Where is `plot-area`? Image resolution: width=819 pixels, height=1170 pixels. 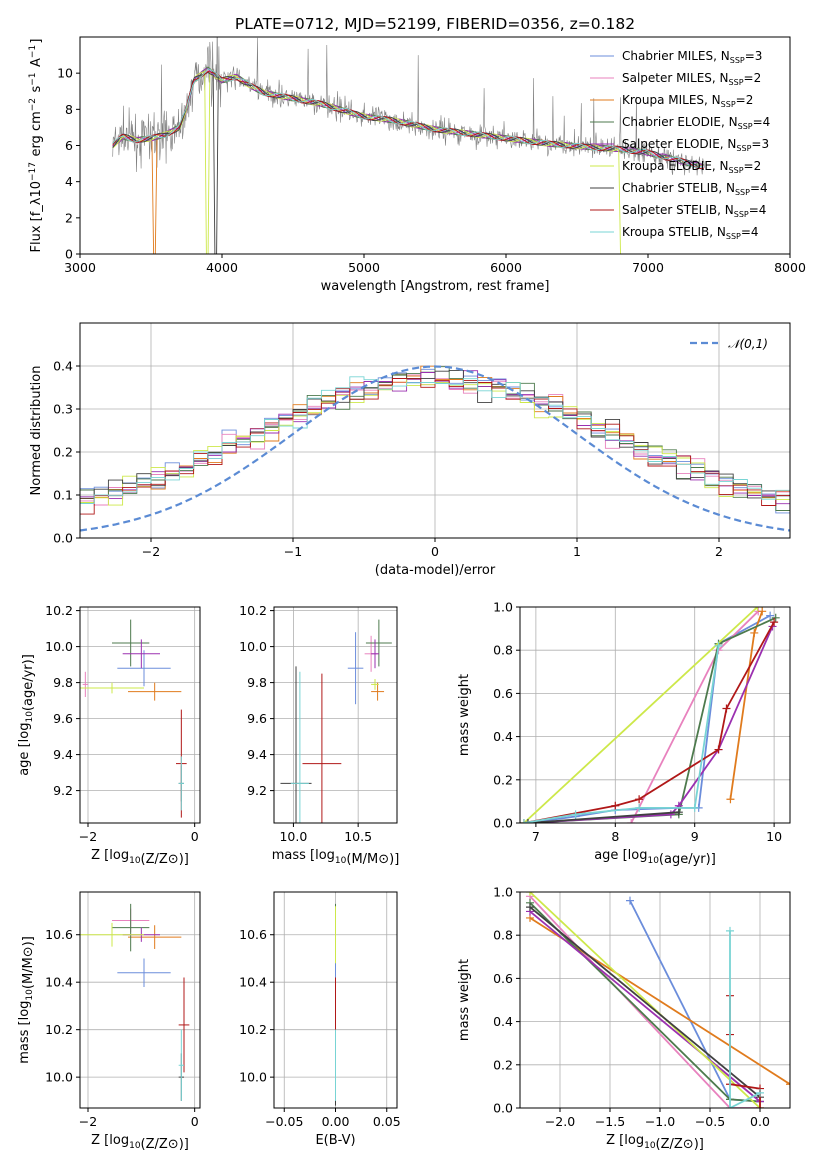
plot-area is located at coordinates (655, 715).